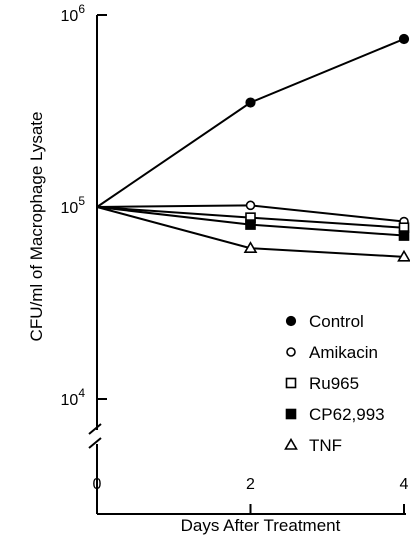  Describe the element at coordinates (261, 525) in the screenshot. I see `x-axis-title: Days After Treatment` at that location.